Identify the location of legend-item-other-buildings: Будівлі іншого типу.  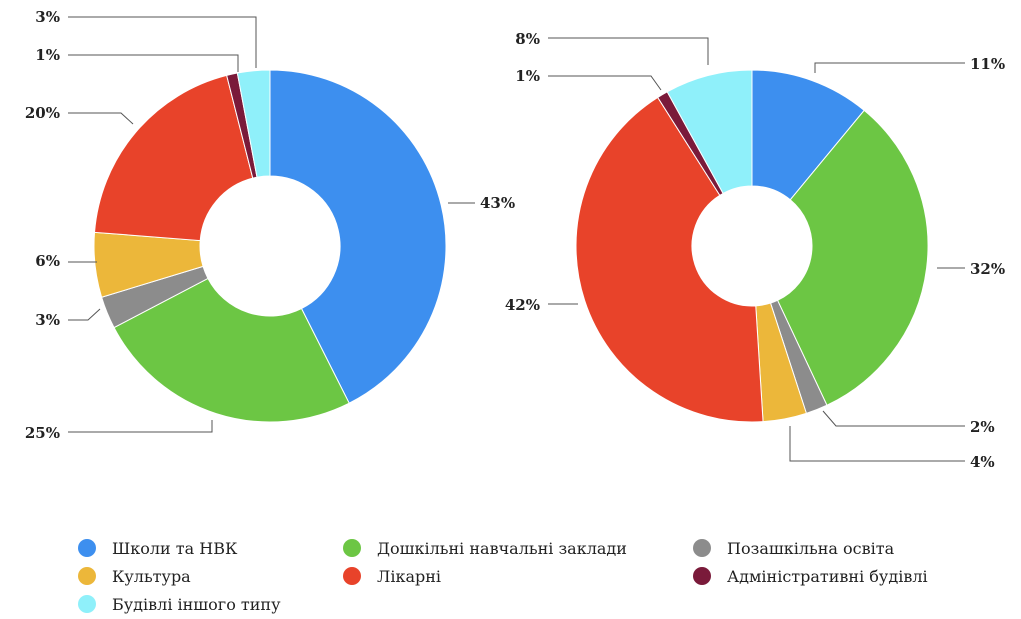
(179, 604).